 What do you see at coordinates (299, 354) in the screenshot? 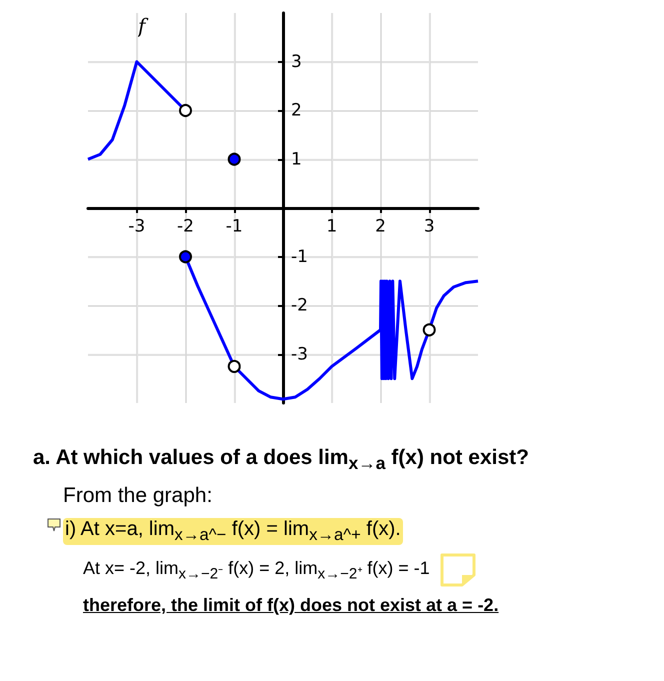
I see `y-tick-label: -3` at bounding box center [299, 354].